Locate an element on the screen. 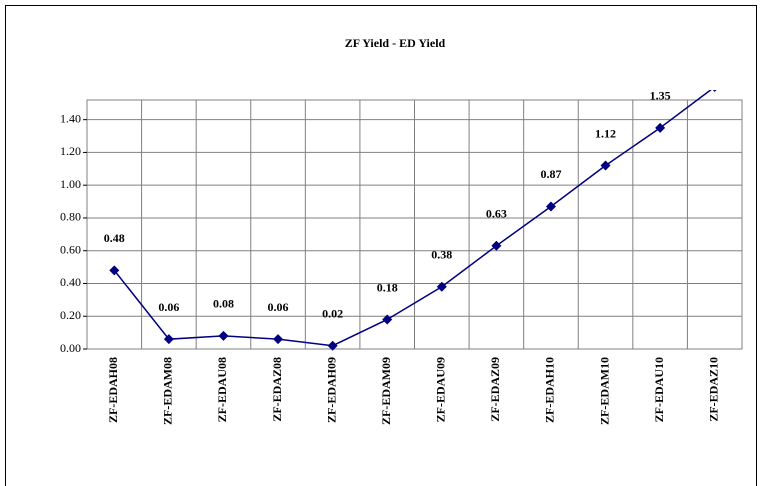 This screenshot has width=762, height=486. y-tick-label: 1.20 is located at coordinates (70, 151).